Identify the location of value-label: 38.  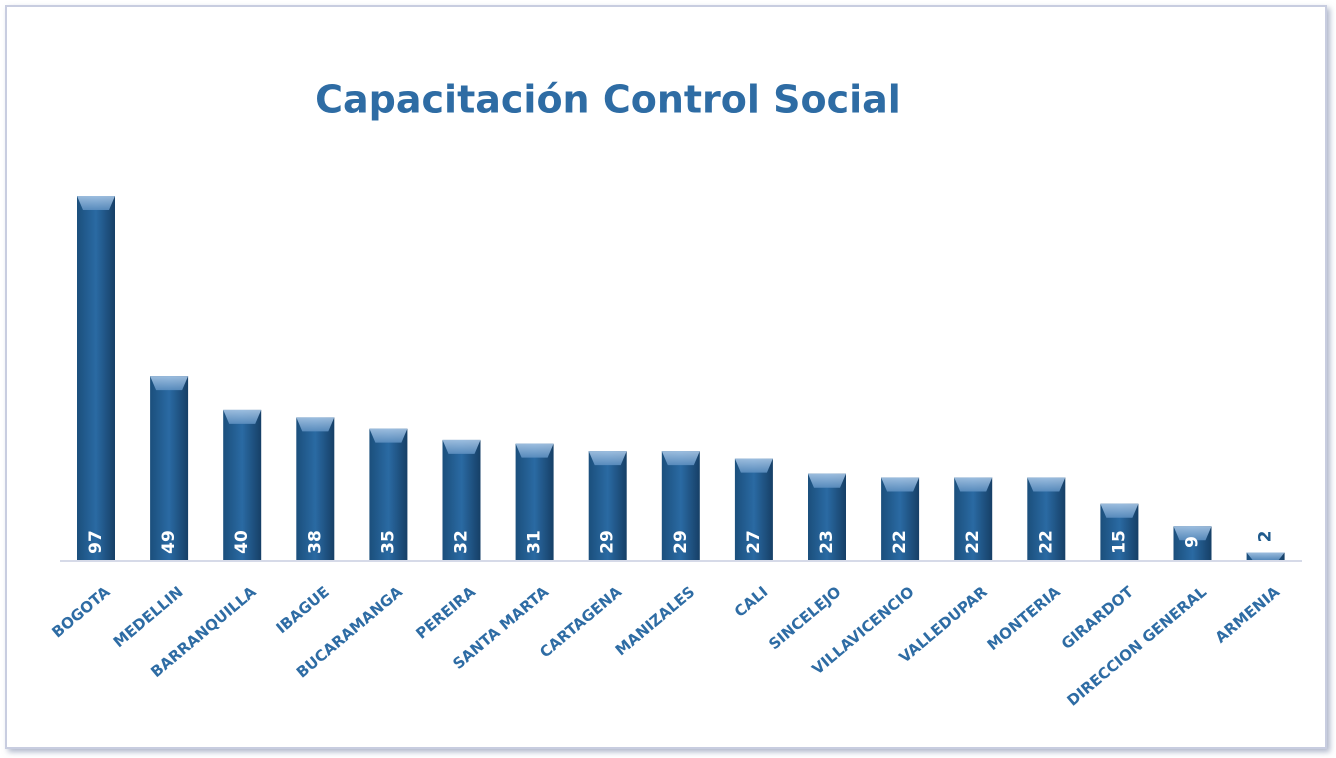
(315, 542).